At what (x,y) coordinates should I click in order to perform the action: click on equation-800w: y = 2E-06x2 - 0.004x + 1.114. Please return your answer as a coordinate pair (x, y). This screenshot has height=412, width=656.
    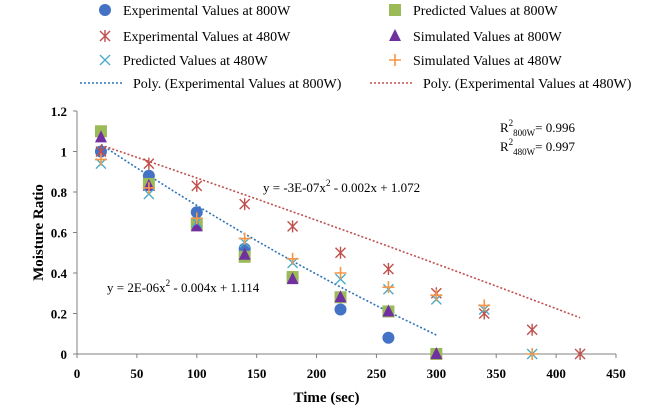
    Looking at the image, I should click on (183, 286).